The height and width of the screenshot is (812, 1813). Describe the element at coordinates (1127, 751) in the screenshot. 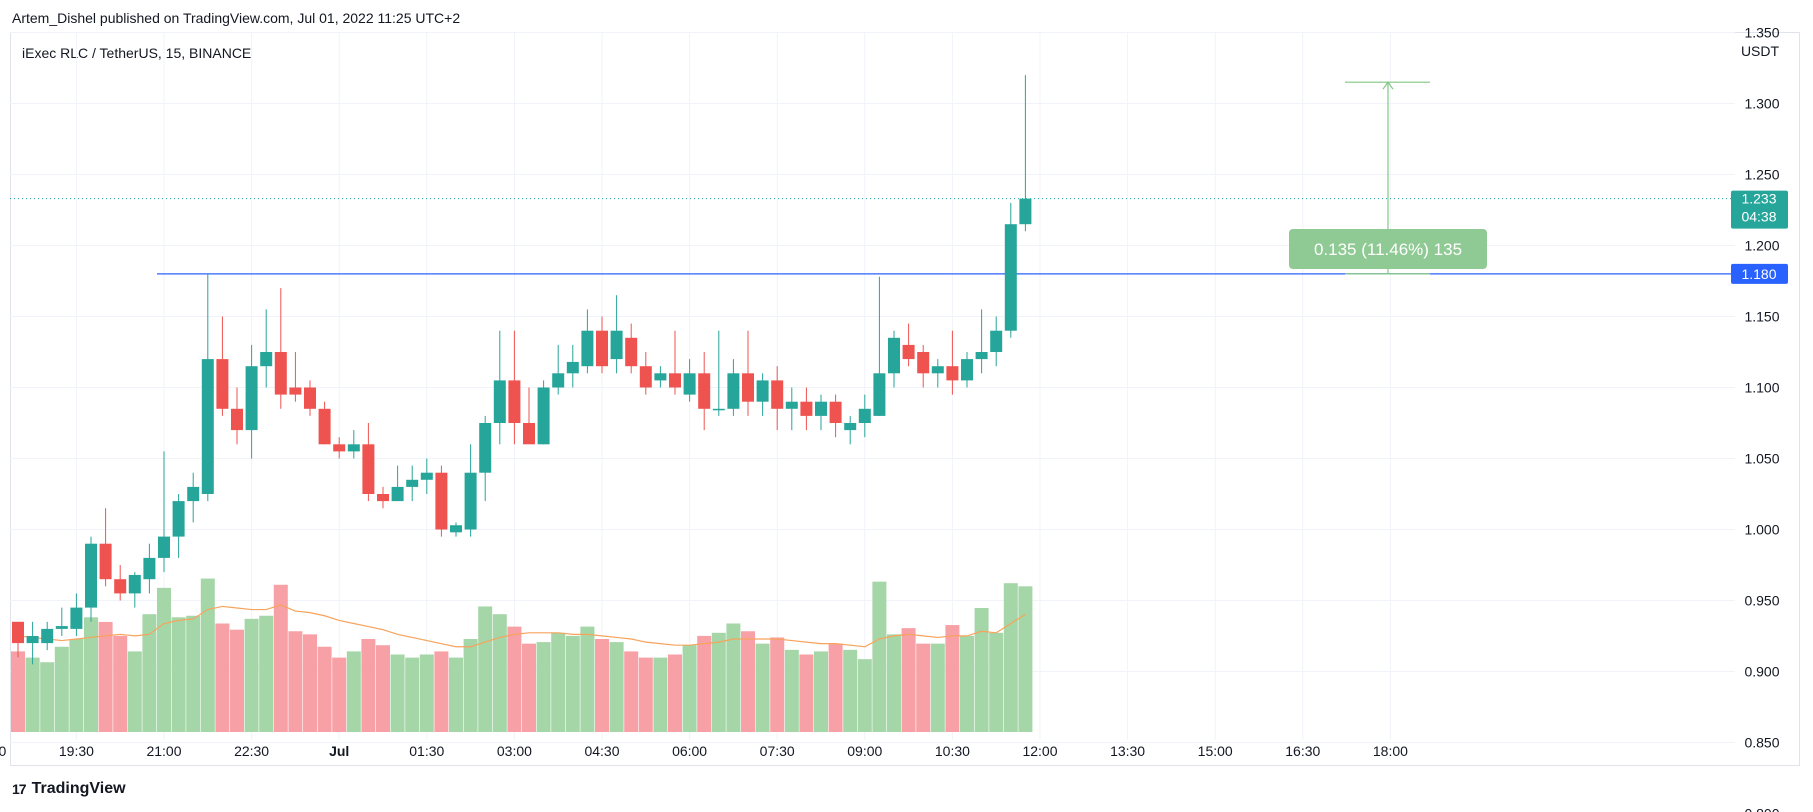

I see `time-tick-label: 13:30` at that location.